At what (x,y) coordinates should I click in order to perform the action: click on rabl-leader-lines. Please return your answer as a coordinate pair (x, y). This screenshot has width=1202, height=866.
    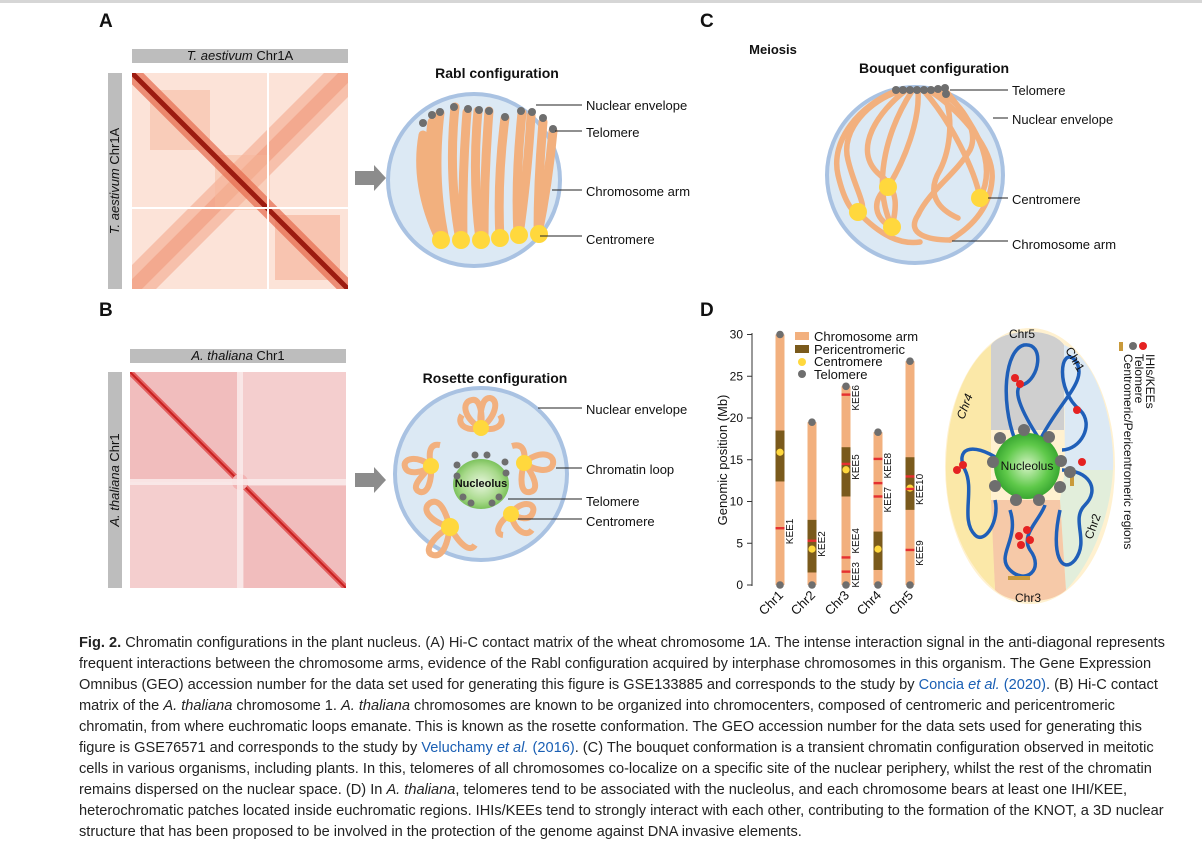
    Looking at the image, I should click on (559, 170).